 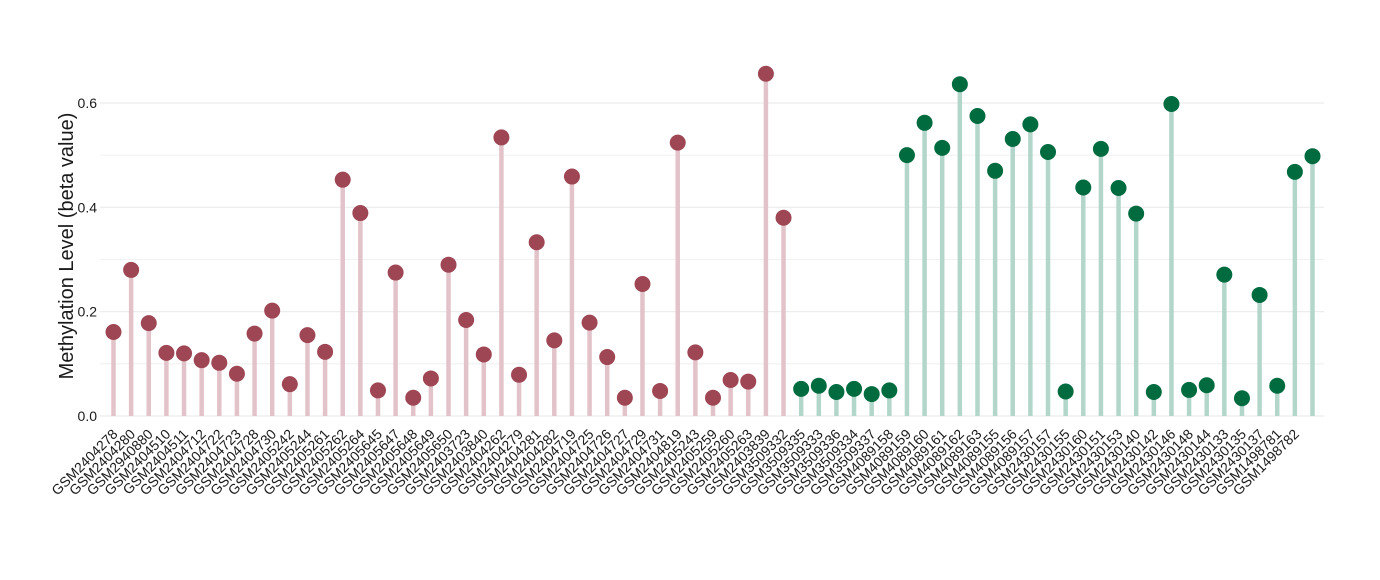 What do you see at coordinates (67, 246) in the screenshot?
I see `y-axis-title: Methylation Level (beta value)` at bounding box center [67, 246].